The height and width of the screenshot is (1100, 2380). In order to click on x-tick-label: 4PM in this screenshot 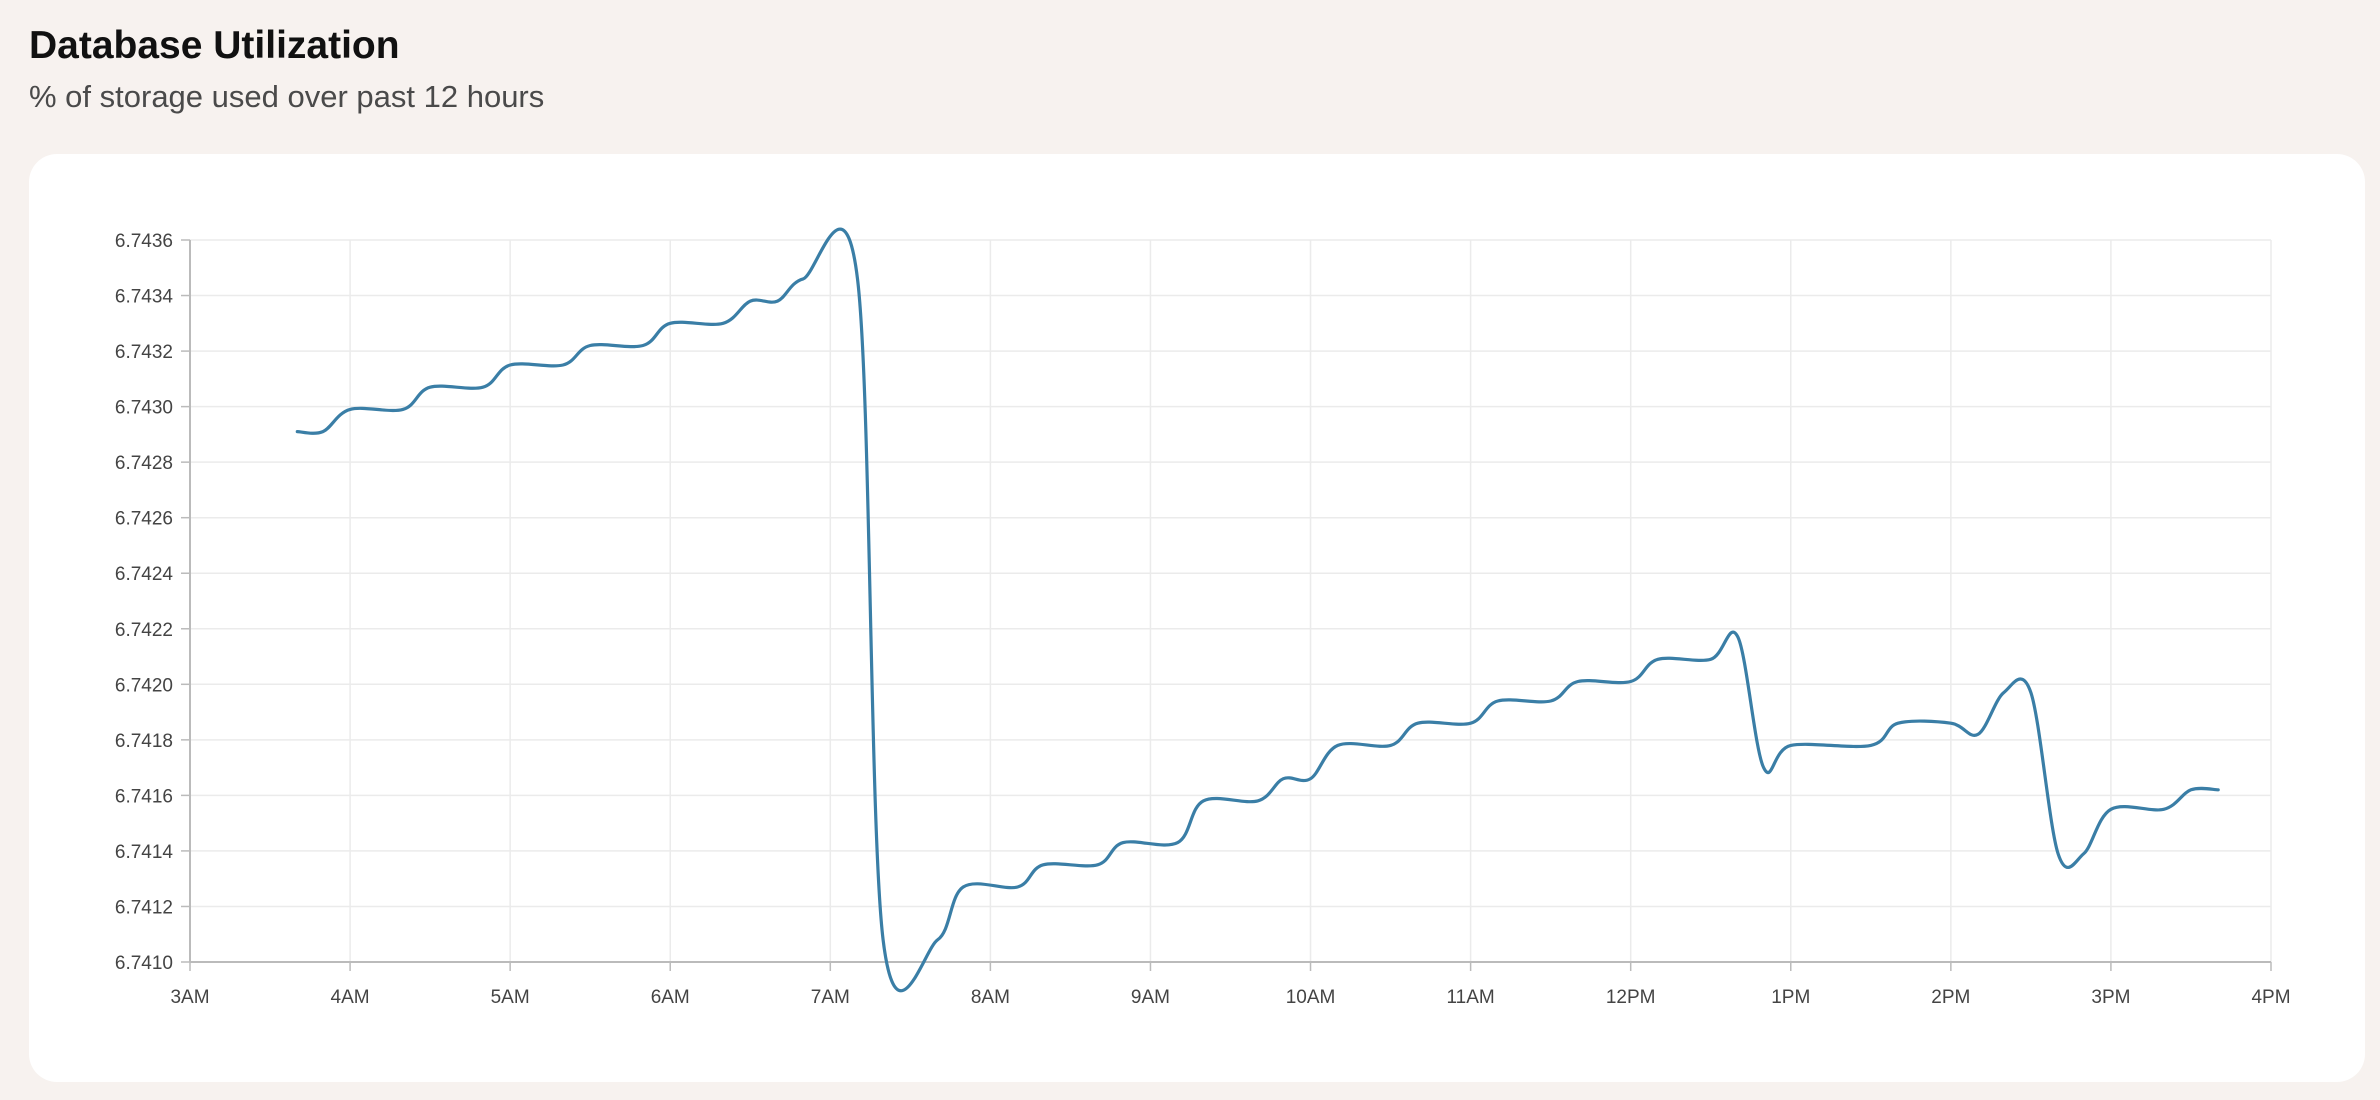, I will do `click(2270, 997)`.